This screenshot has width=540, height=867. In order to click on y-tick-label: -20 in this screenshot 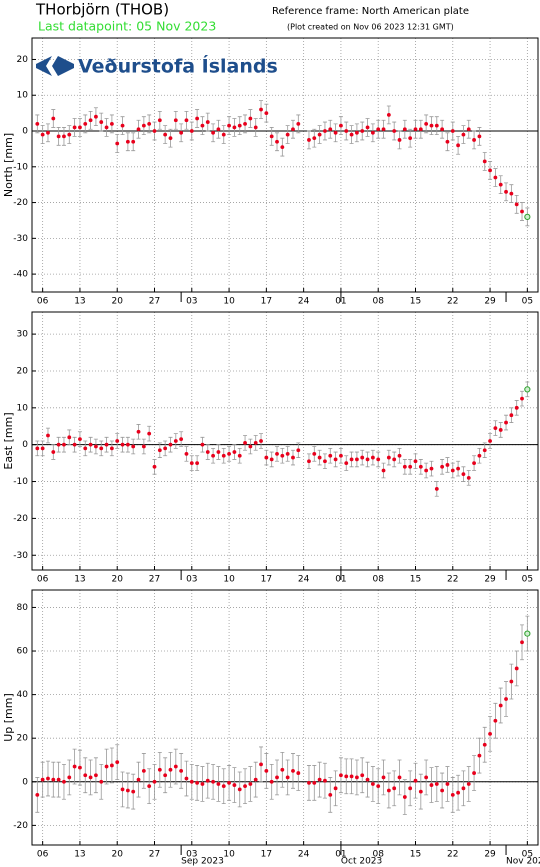, I will do `click(20, 203)`.